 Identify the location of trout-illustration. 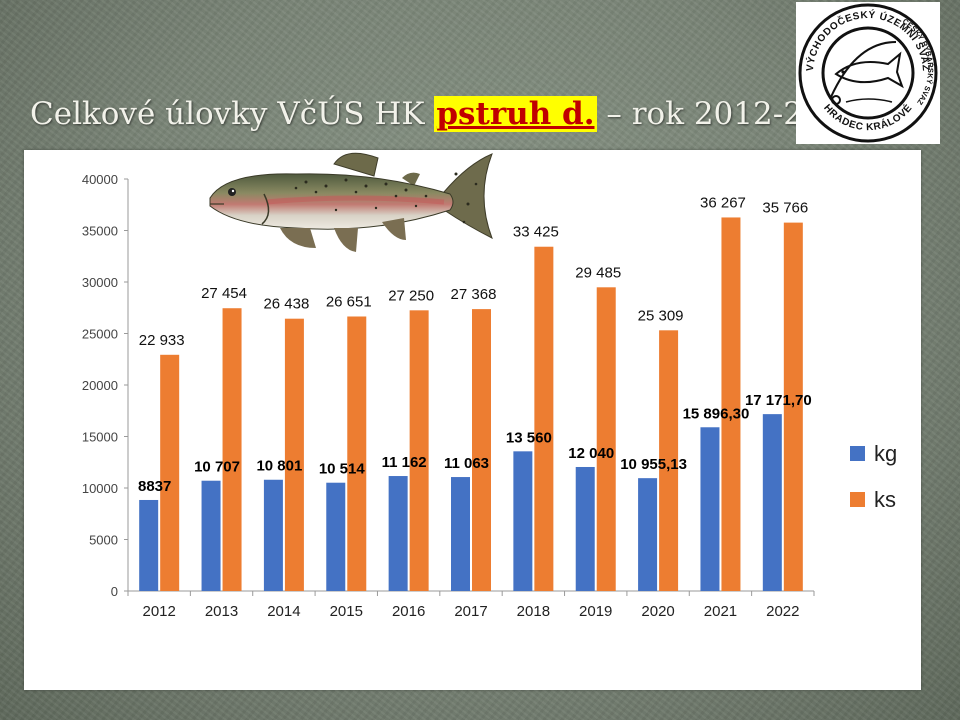
(351, 202).